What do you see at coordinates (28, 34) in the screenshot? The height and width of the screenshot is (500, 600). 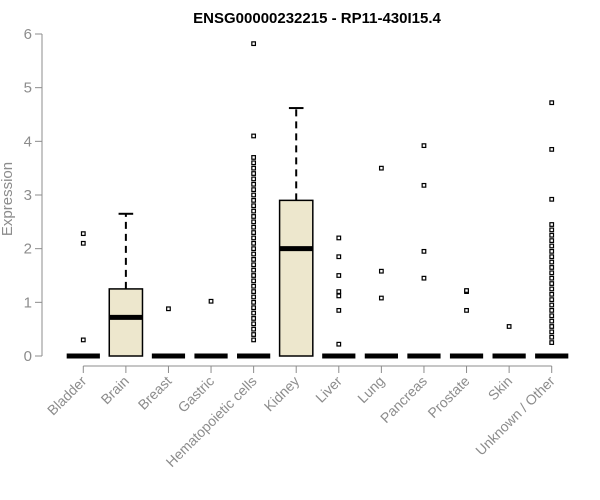 I see `y-tick-label: 6` at bounding box center [28, 34].